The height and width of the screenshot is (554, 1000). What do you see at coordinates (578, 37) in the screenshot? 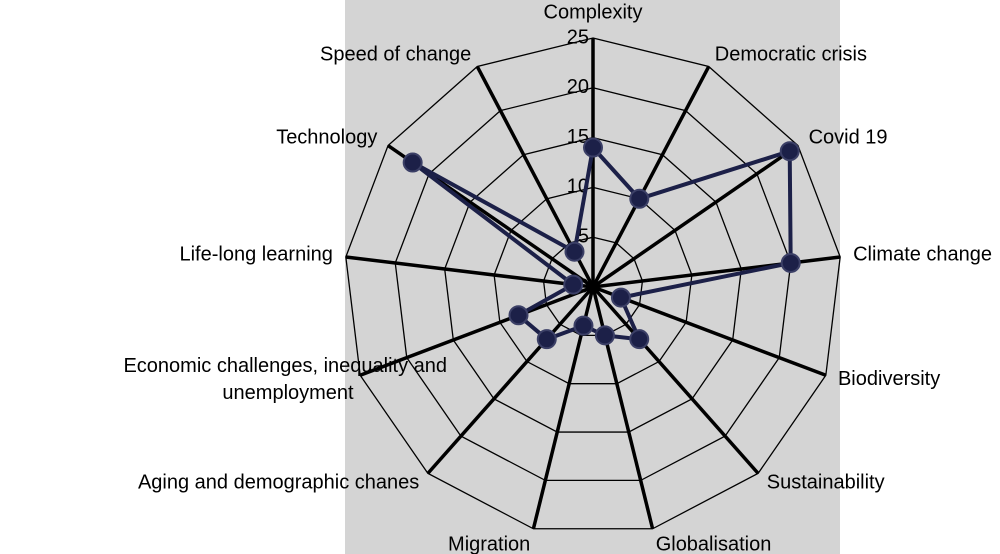
I see `r-tick-label: 25` at bounding box center [578, 37].